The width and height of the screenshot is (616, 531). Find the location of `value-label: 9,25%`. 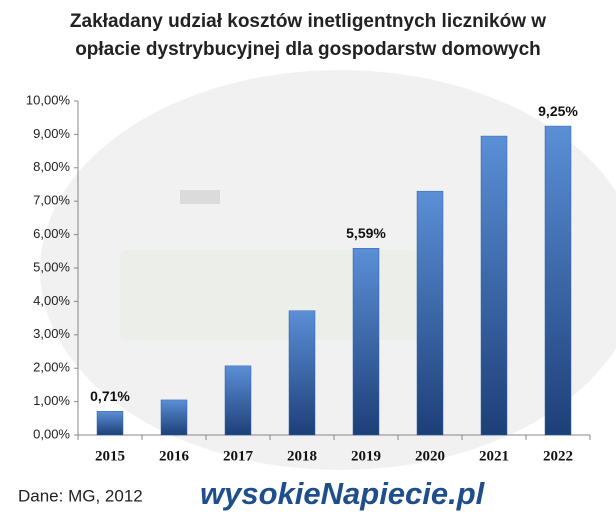

value-label: 9,25% is located at coordinates (558, 111).